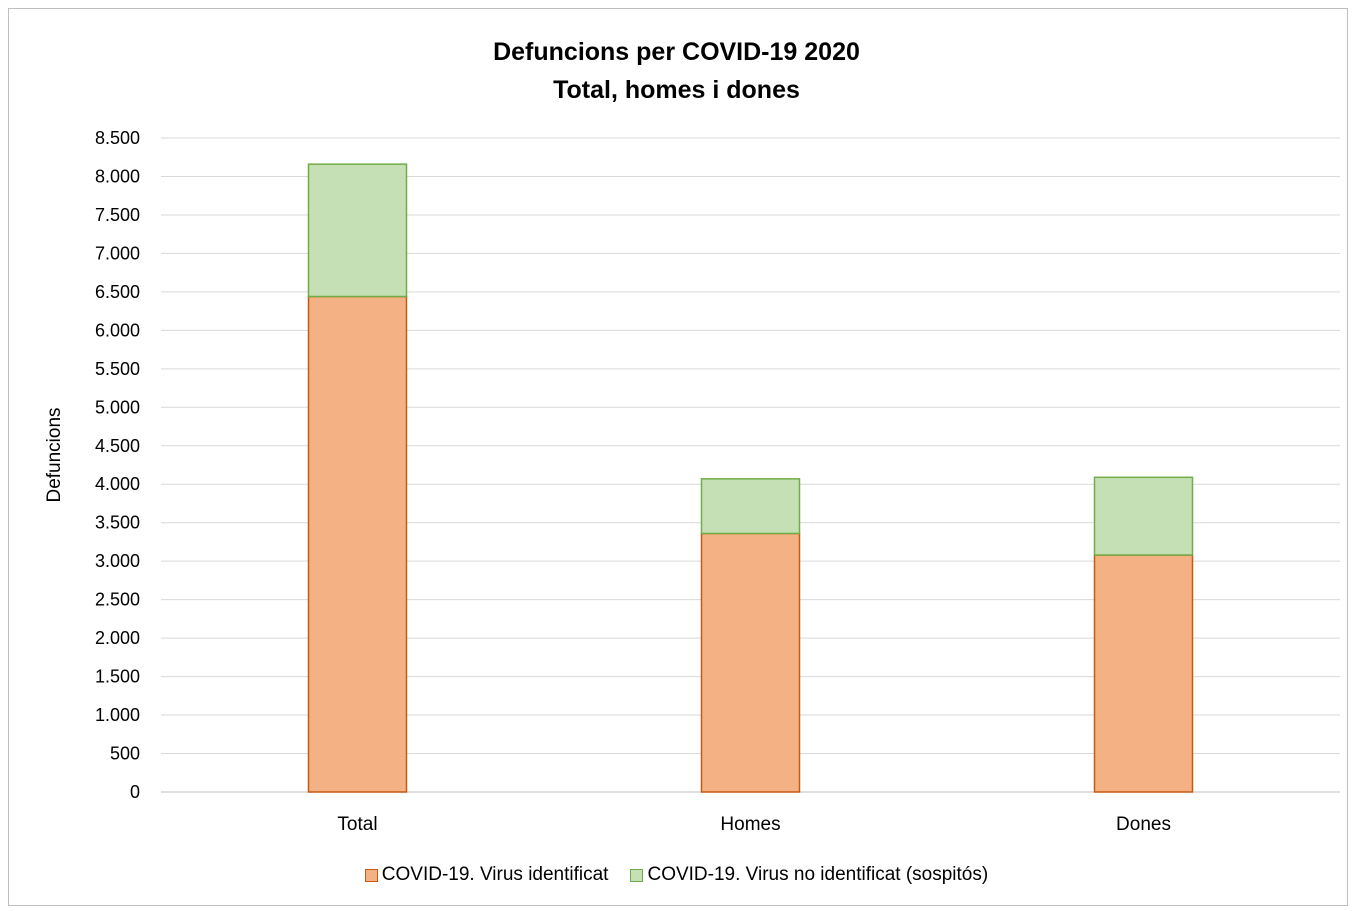 This screenshot has width=1353, height=911. I want to click on chart-title: Defuncions per COVID-19 2020, so click(676, 52).